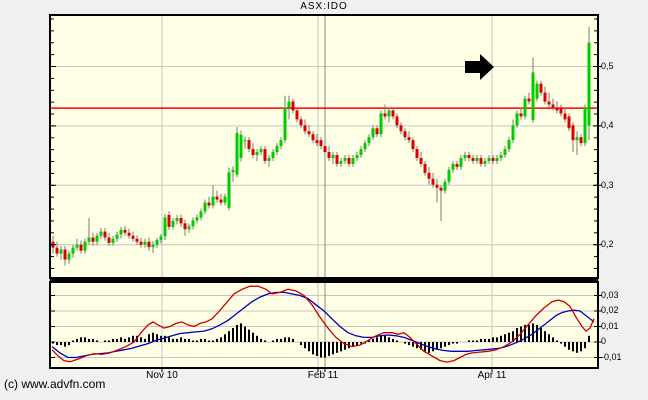 The image size is (648, 400). I want to click on annotations, so click(479, 67).